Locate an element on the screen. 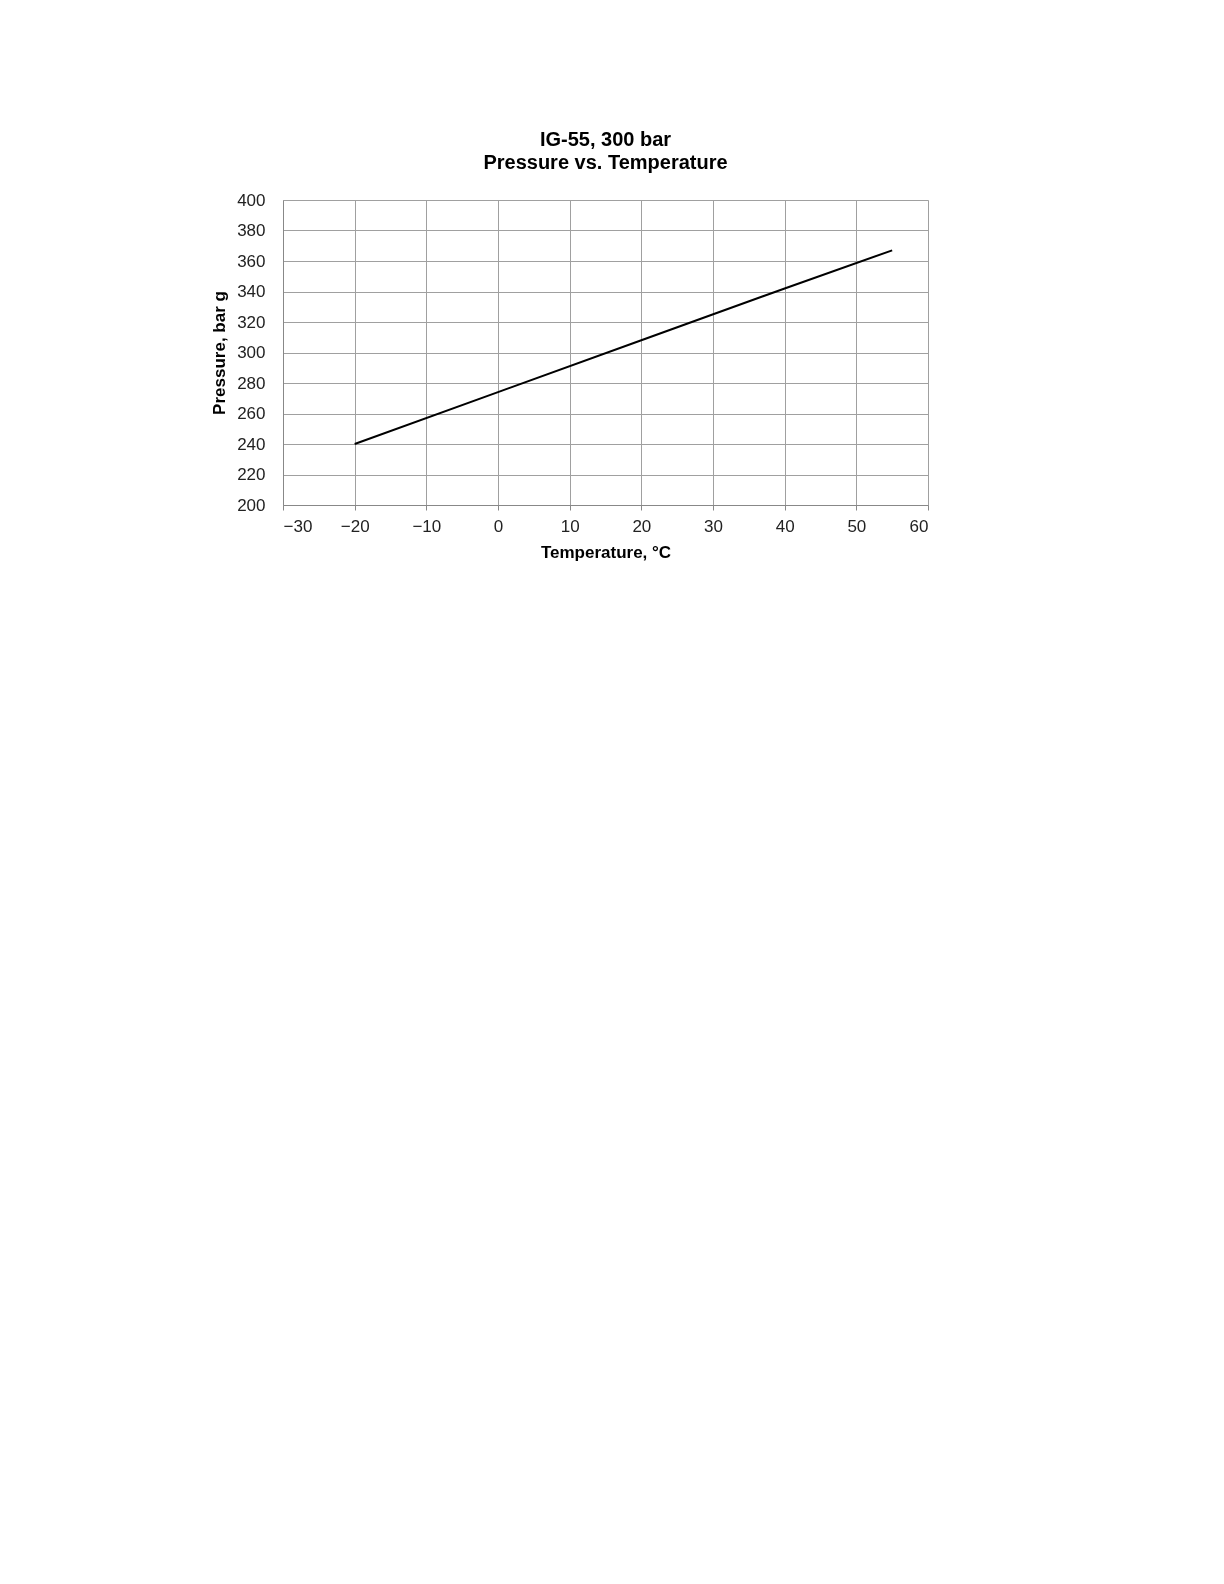  y-tick-label: 280 is located at coordinates (251, 383).